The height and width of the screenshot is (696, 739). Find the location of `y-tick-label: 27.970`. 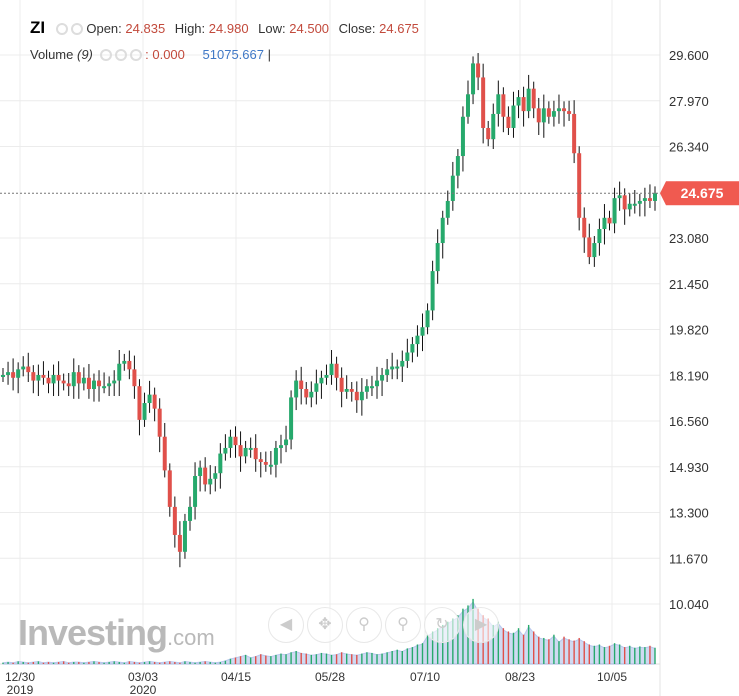

y-tick-label: 27.970 is located at coordinates (689, 101).